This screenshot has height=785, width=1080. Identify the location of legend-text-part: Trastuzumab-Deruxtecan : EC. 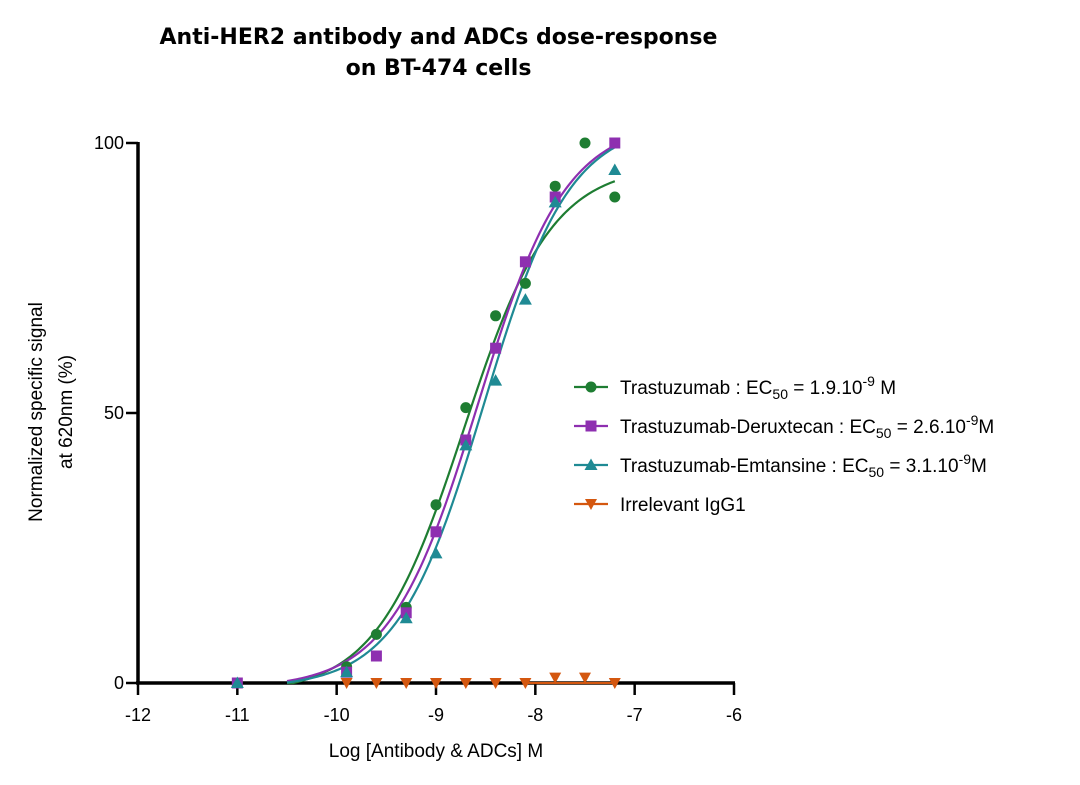
(748, 427).